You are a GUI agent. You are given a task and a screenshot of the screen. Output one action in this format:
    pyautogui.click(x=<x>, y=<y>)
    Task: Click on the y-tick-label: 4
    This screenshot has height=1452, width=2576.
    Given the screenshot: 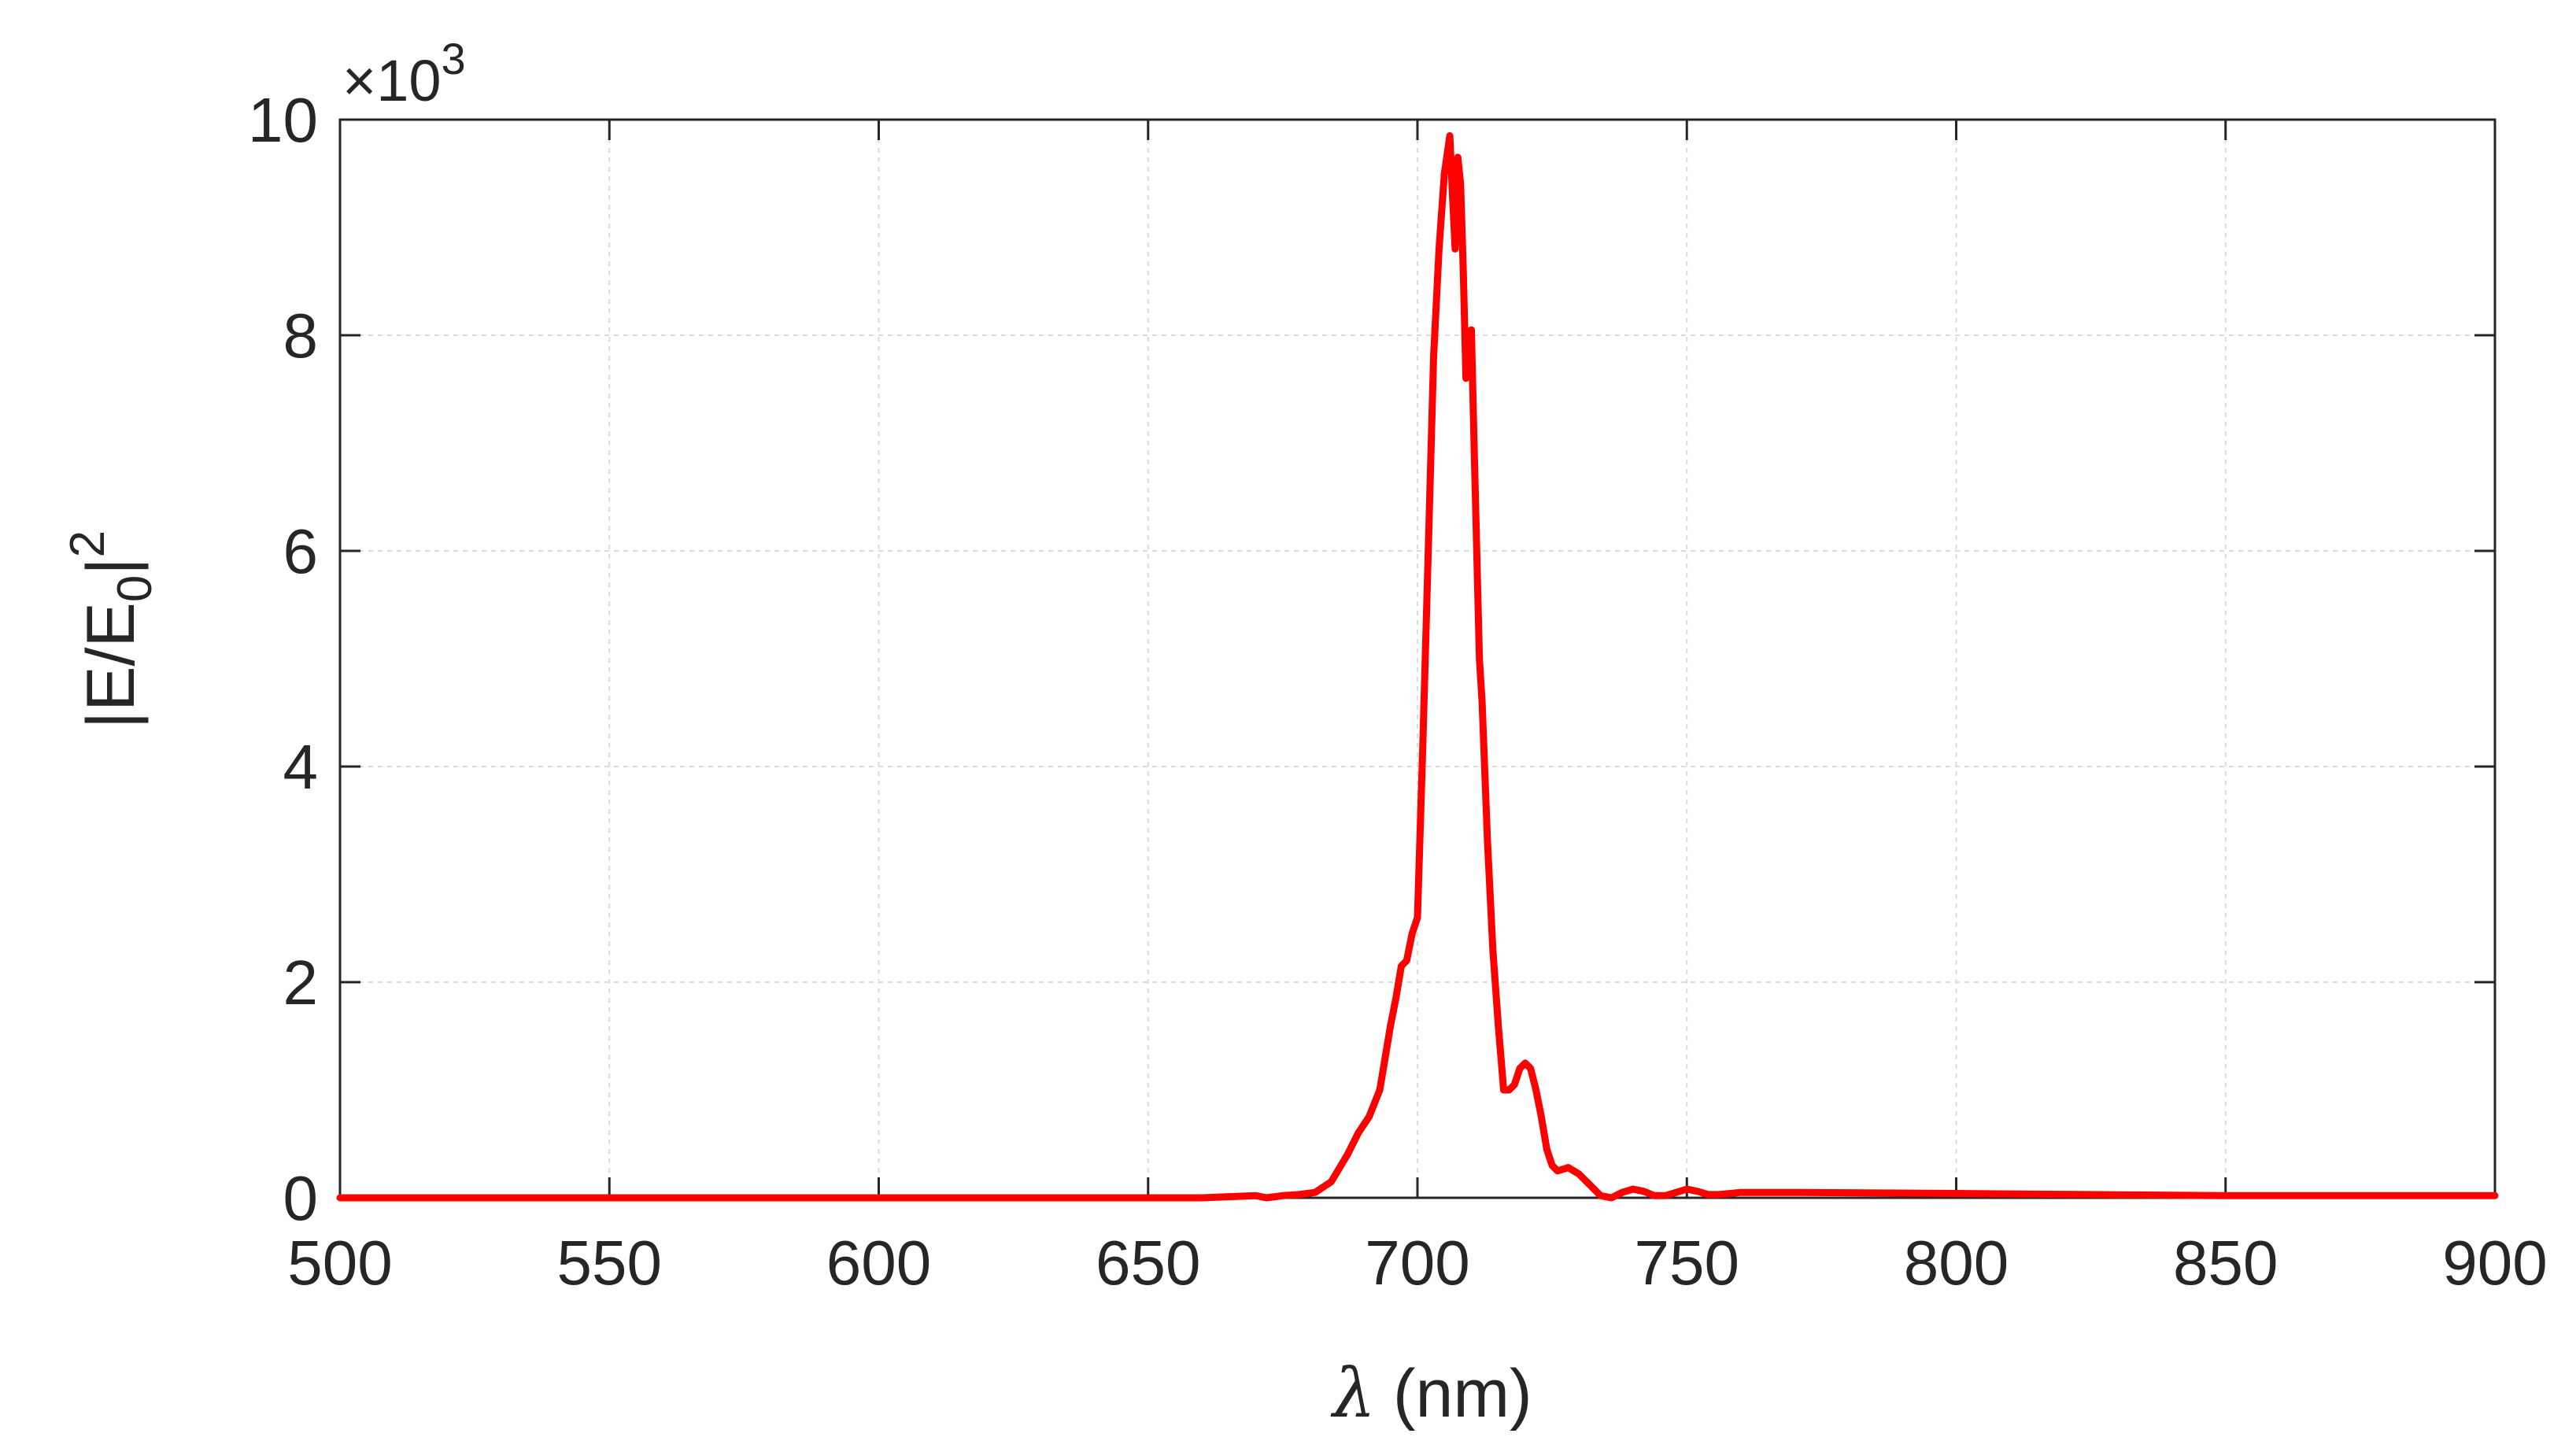 What is the action you would take?
    pyautogui.click(x=301, y=767)
    